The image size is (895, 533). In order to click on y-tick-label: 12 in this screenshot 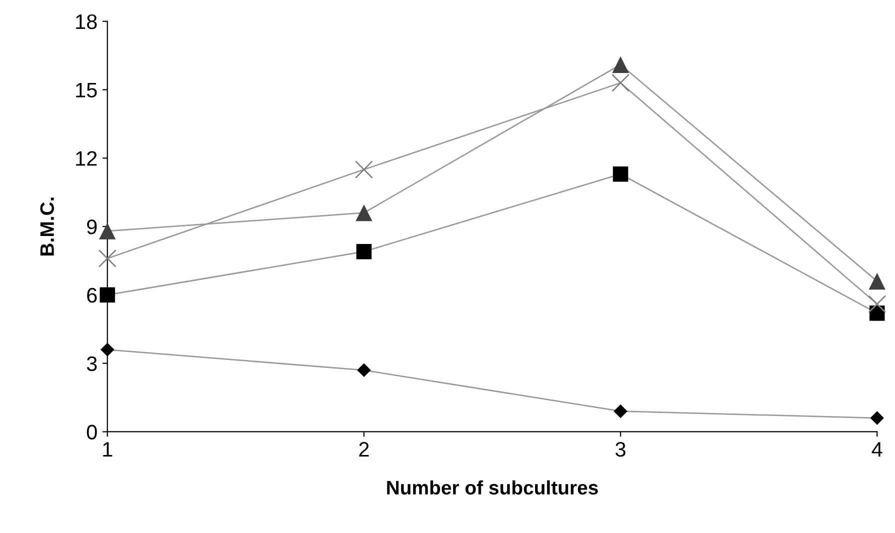, I will do `click(86, 158)`.